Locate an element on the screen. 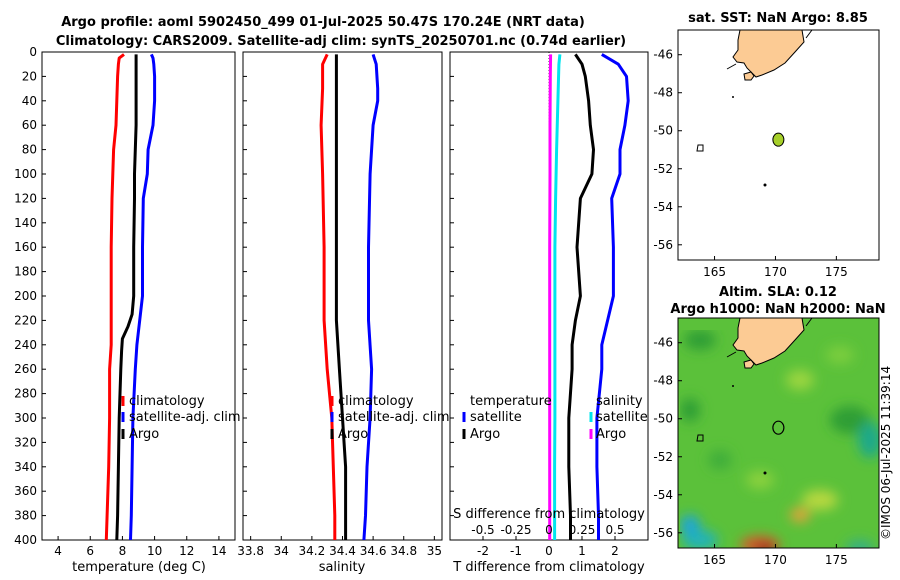  legend-label-s-satellite: satellite is located at coordinates (622, 417).